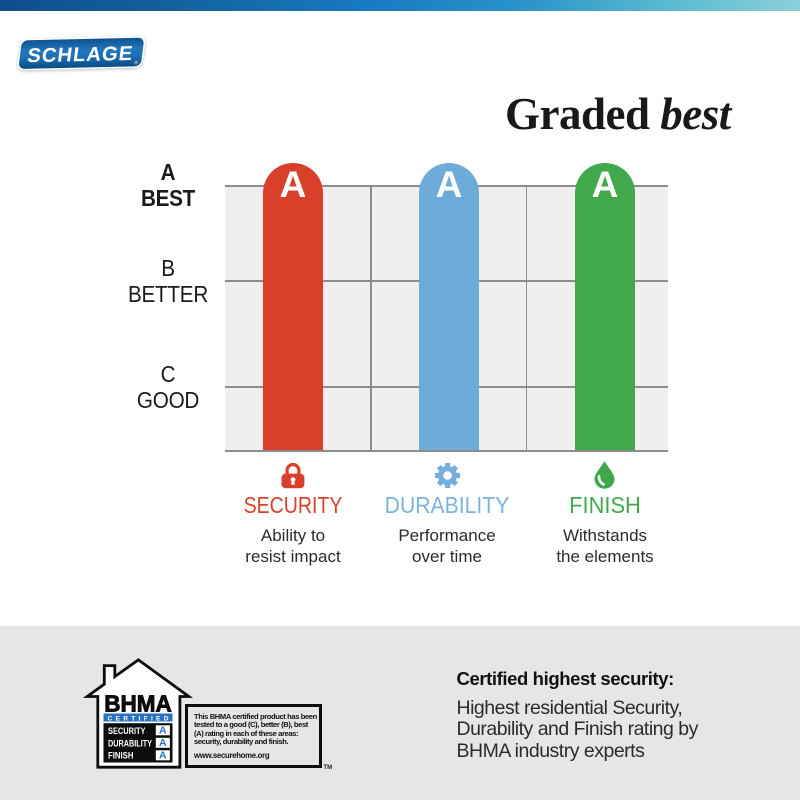 This screenshot has height=800, width=800. Describe the element at coordinates (130, 743) in the screenshot. I see `svg-text: DURABILITY` at that location.